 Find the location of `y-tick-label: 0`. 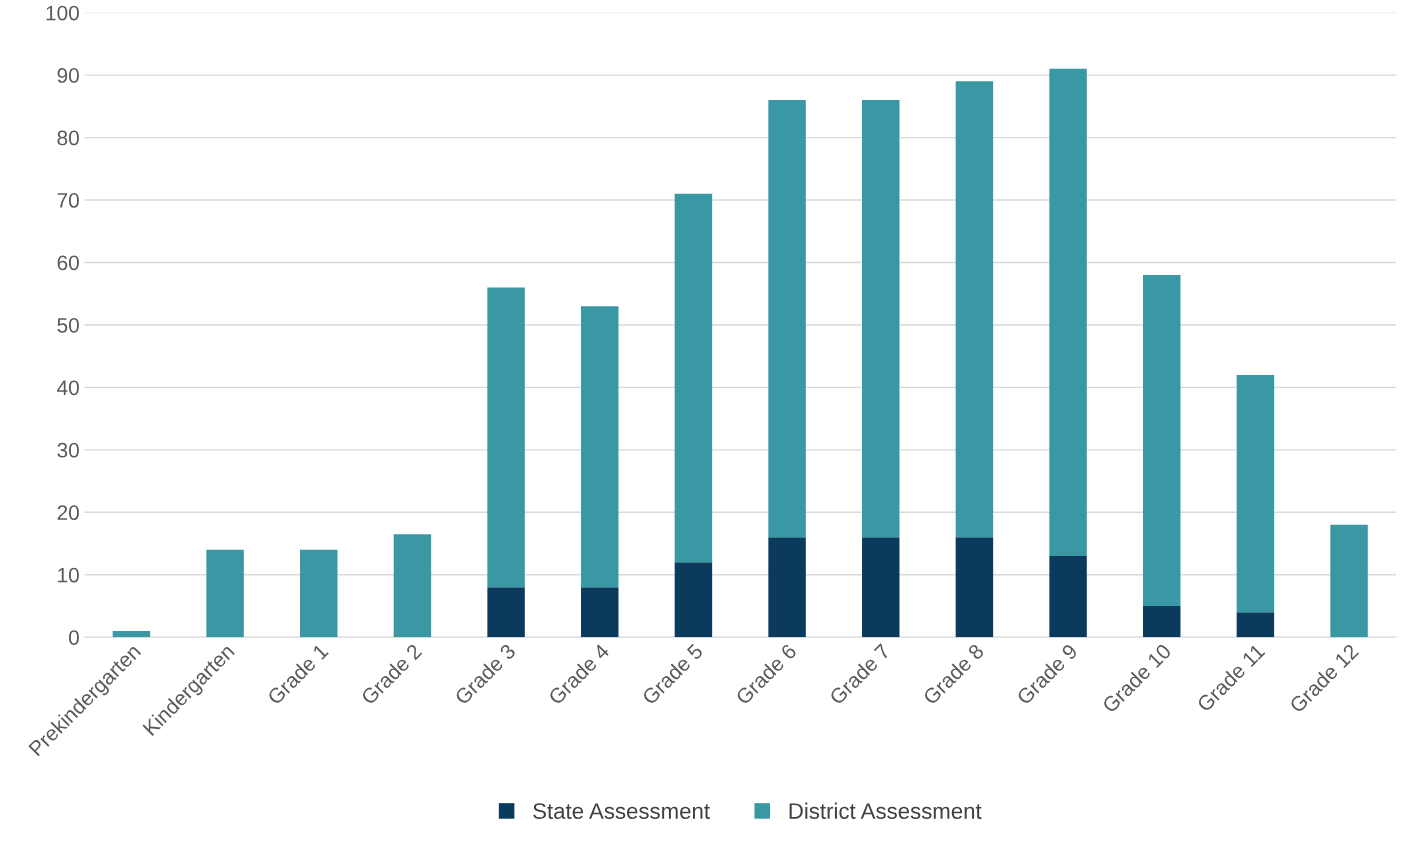

y-tick-label: 0 is located at coordinates (73, 637).